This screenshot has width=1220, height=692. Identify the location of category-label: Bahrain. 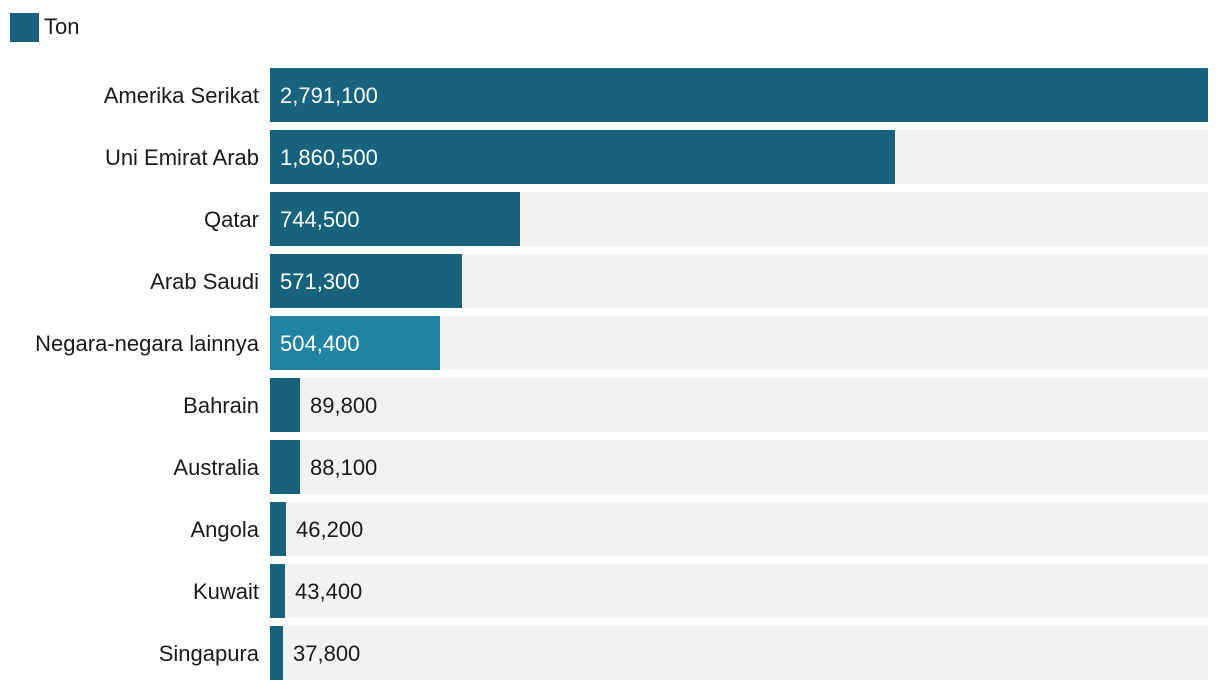
(221, 405).